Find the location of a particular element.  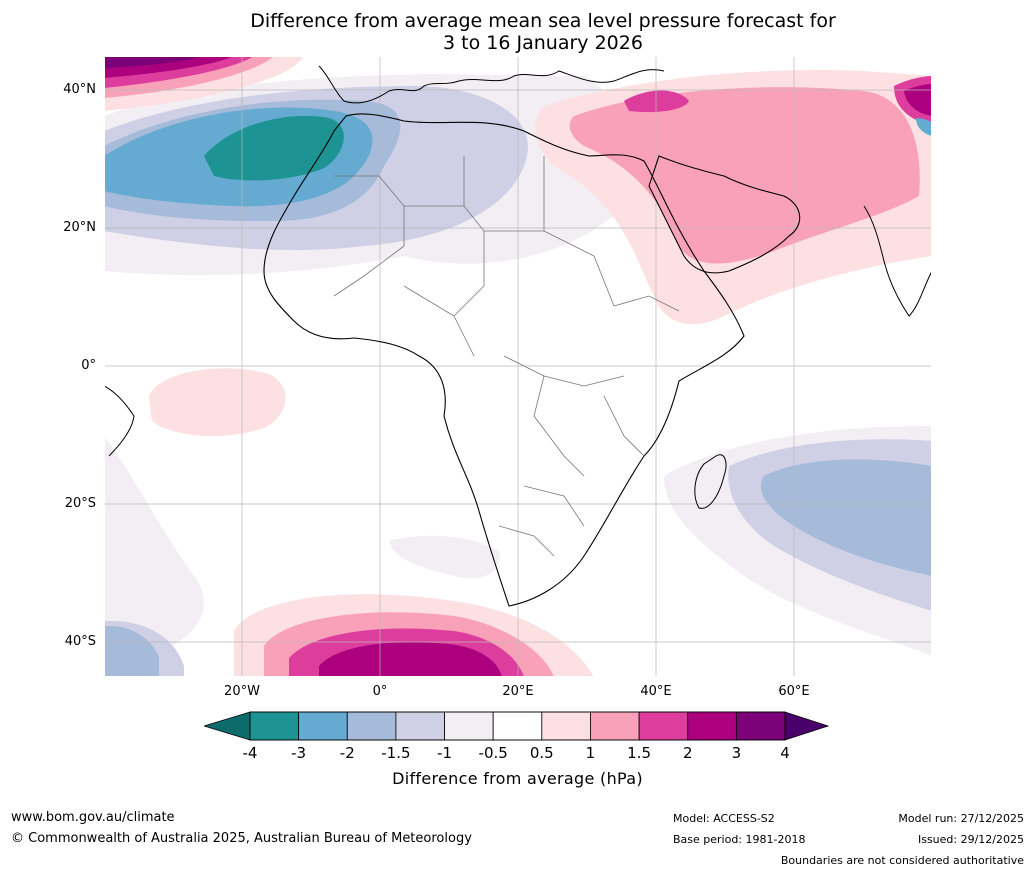

anomaly-band-minus-1-5-indian-ocean is located at coordinates (846, 517).